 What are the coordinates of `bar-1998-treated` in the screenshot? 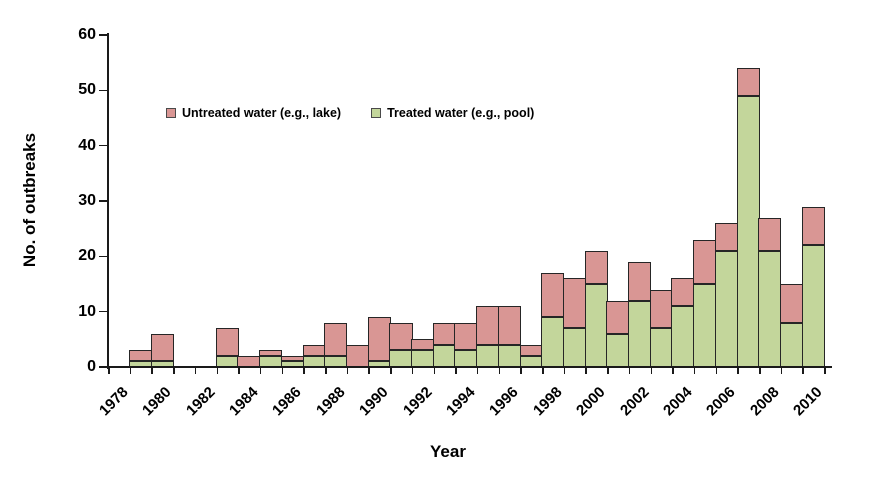 It's located at (553, 342).